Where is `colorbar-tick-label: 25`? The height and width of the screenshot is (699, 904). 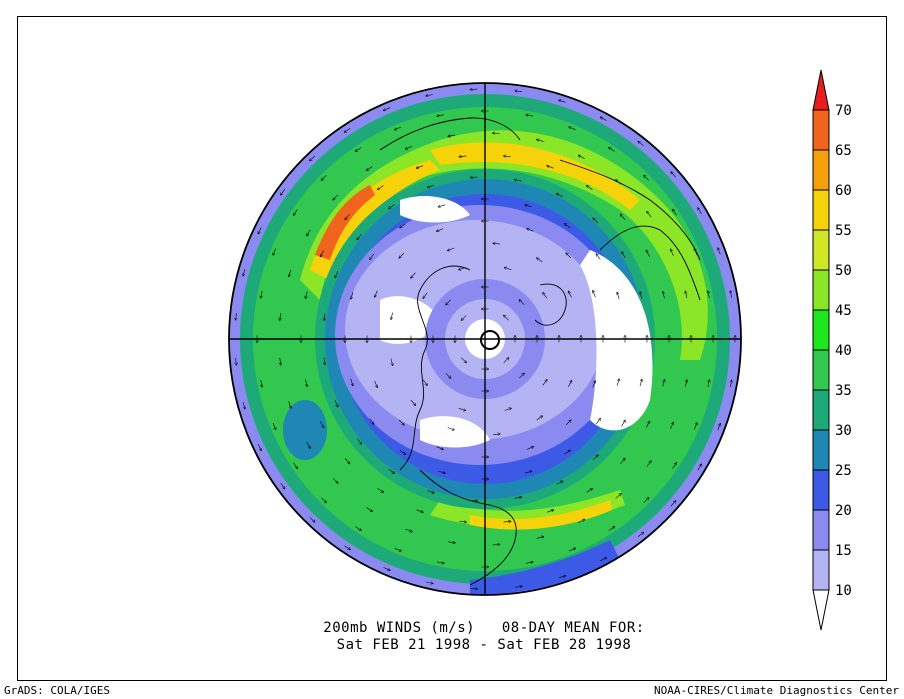
colorbar-tick-label: 25 is located at coordinates (843, 471).